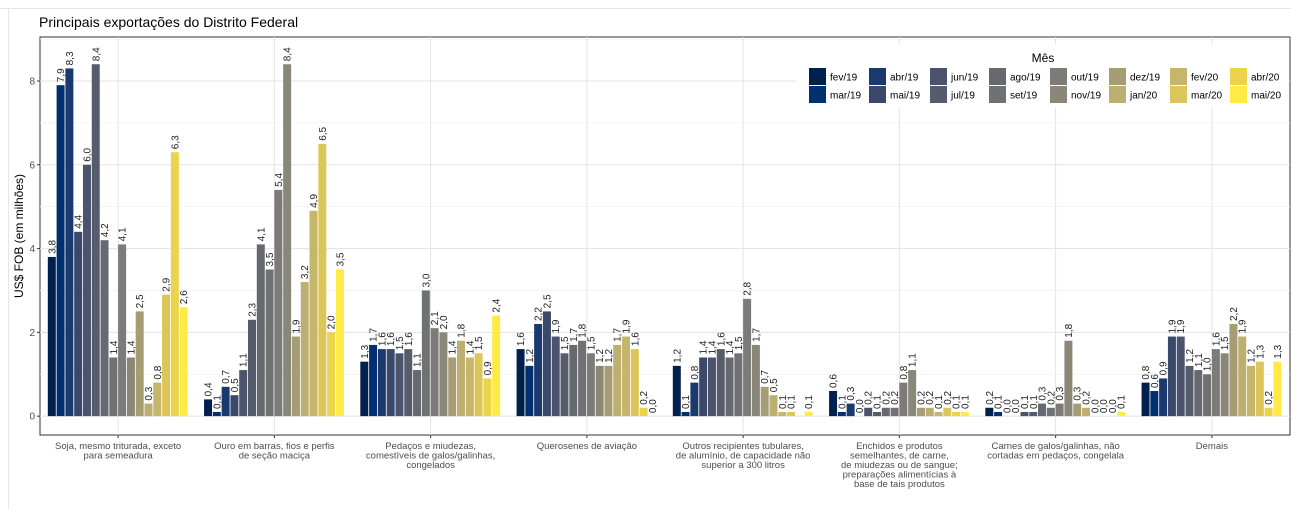 This screenshot has width=1291, height=509. Describe the element at coordinates (430, 446) in the screenshot. I see `x-tick-label: Pedaços e miudezas,` at that location.